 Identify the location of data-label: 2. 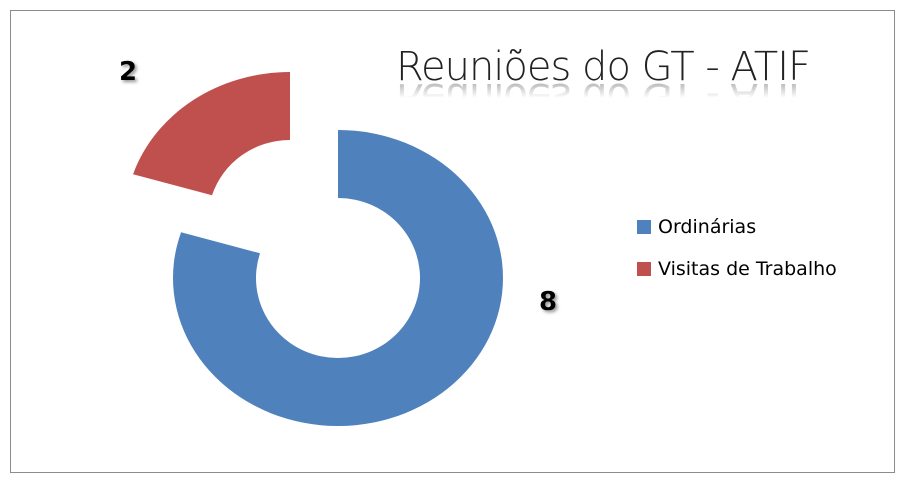
(128, 72).